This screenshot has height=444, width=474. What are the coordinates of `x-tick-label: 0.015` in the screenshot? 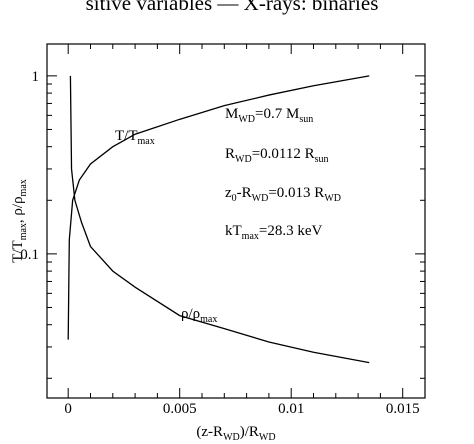 It's located at (403, 409).